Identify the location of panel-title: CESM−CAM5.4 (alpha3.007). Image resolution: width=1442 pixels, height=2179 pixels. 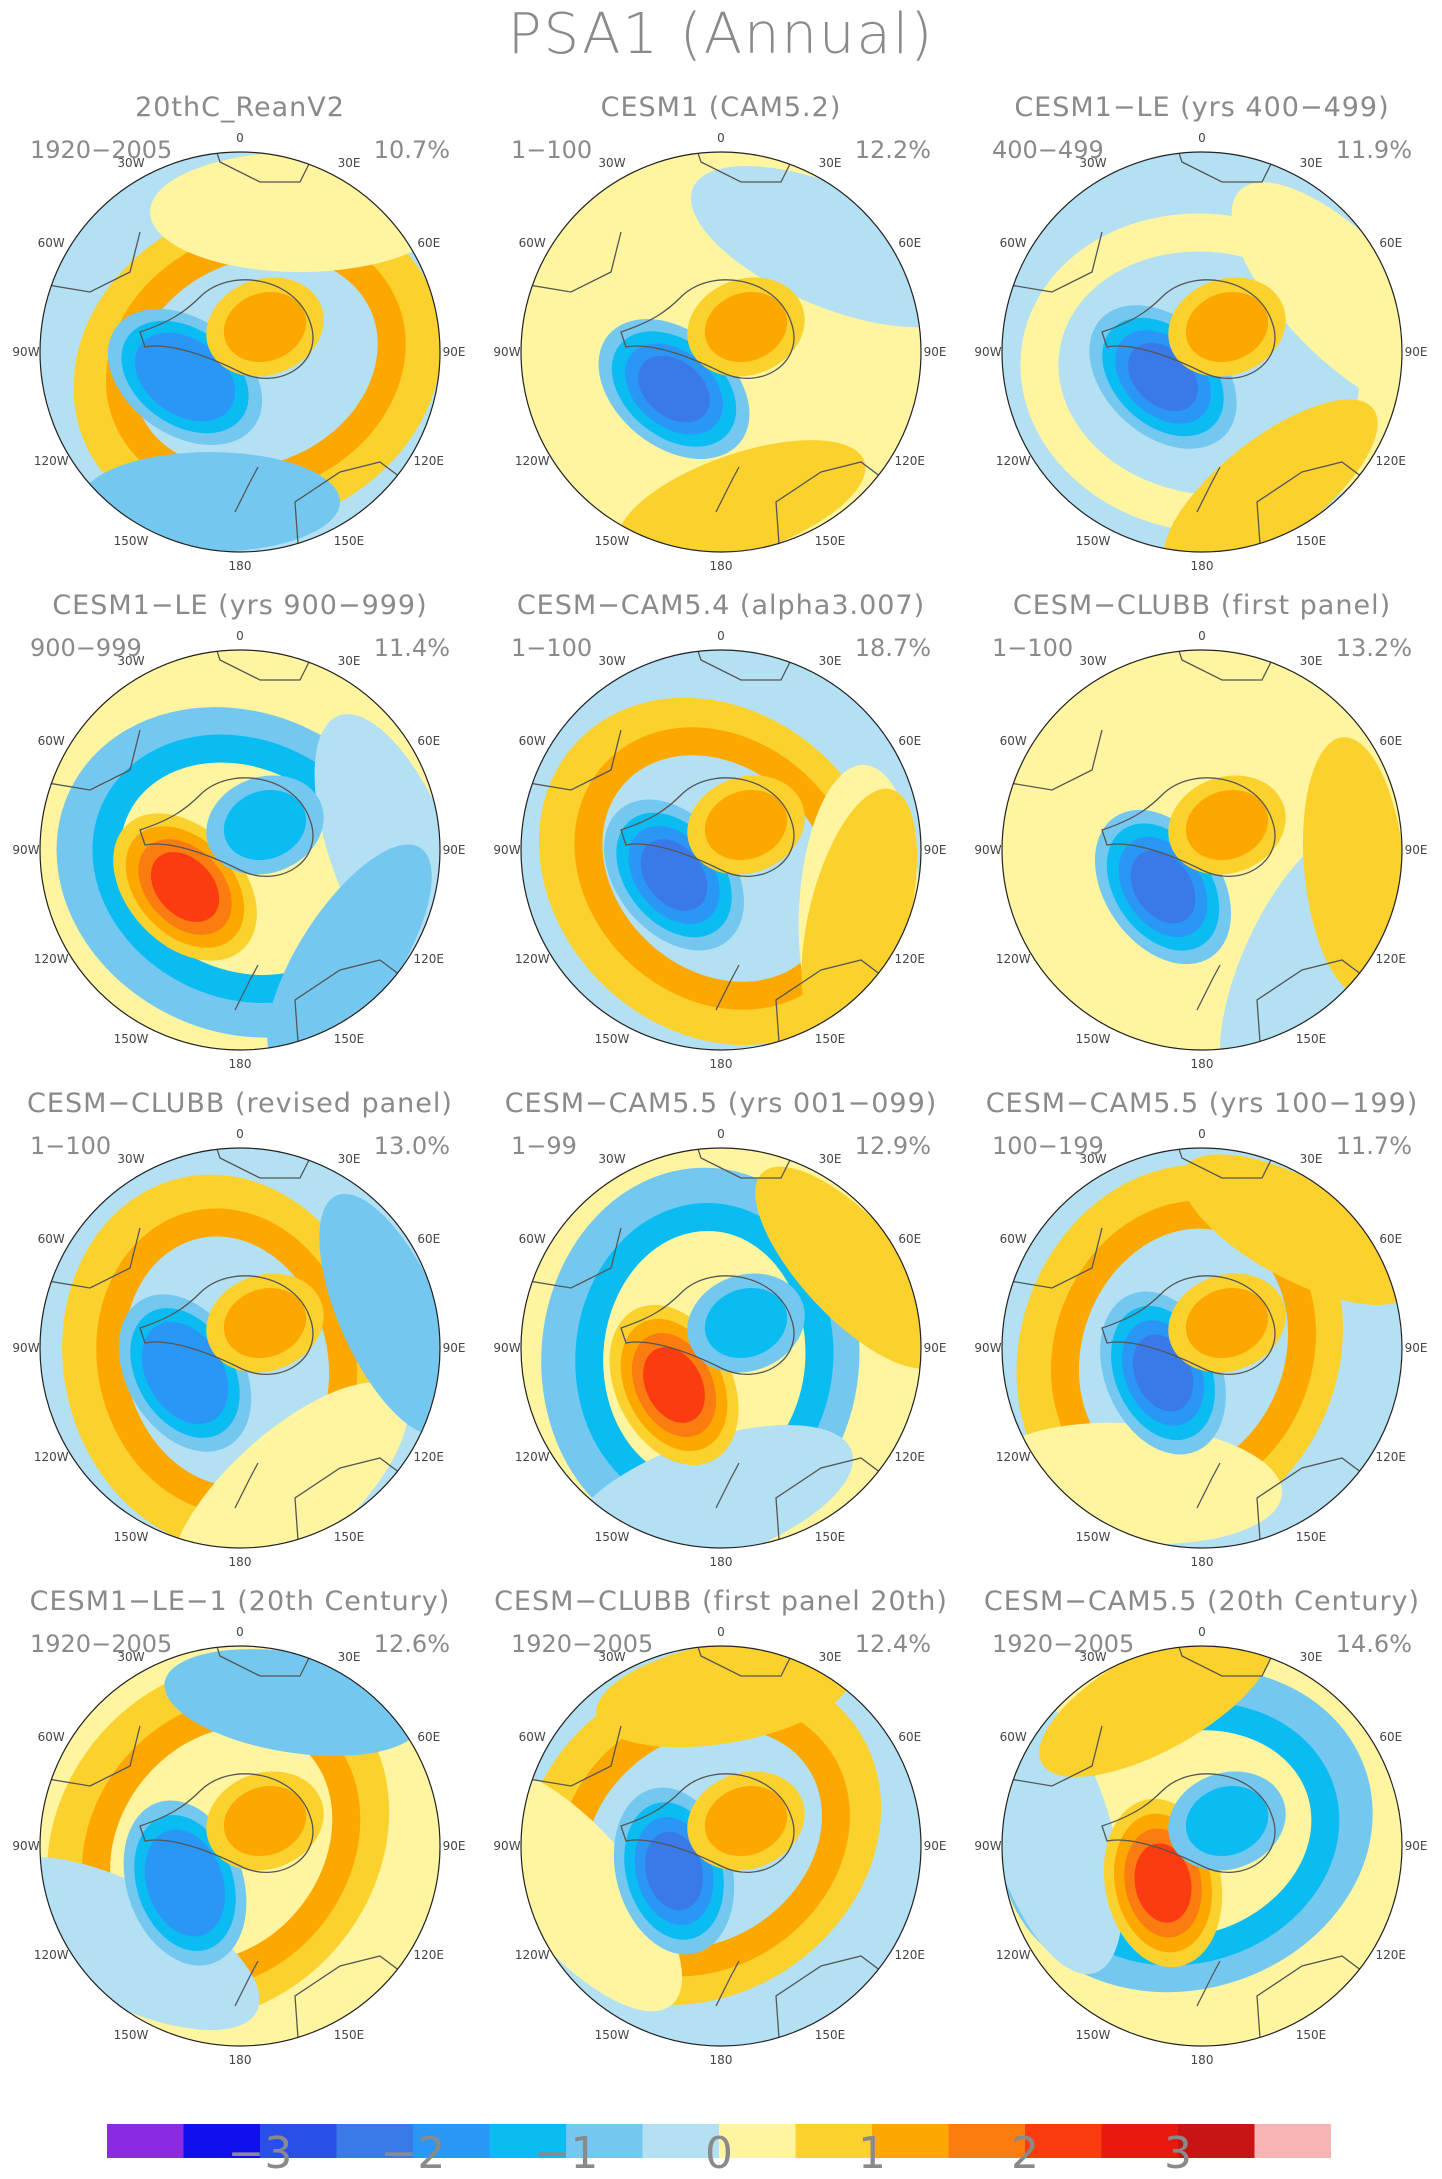
(721, 605).